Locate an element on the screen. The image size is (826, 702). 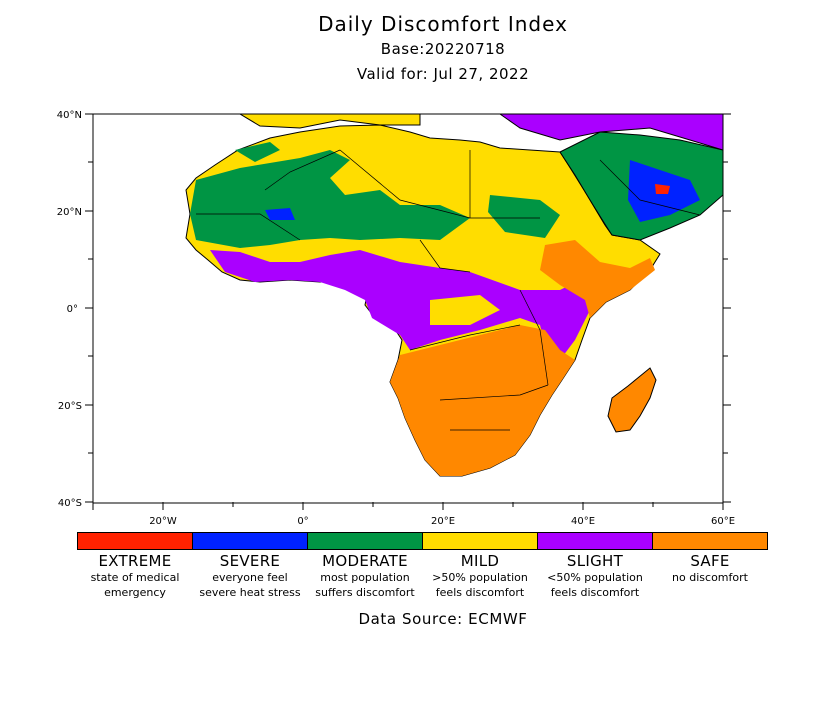
europe-landmass is located at coordinates (330, 121).